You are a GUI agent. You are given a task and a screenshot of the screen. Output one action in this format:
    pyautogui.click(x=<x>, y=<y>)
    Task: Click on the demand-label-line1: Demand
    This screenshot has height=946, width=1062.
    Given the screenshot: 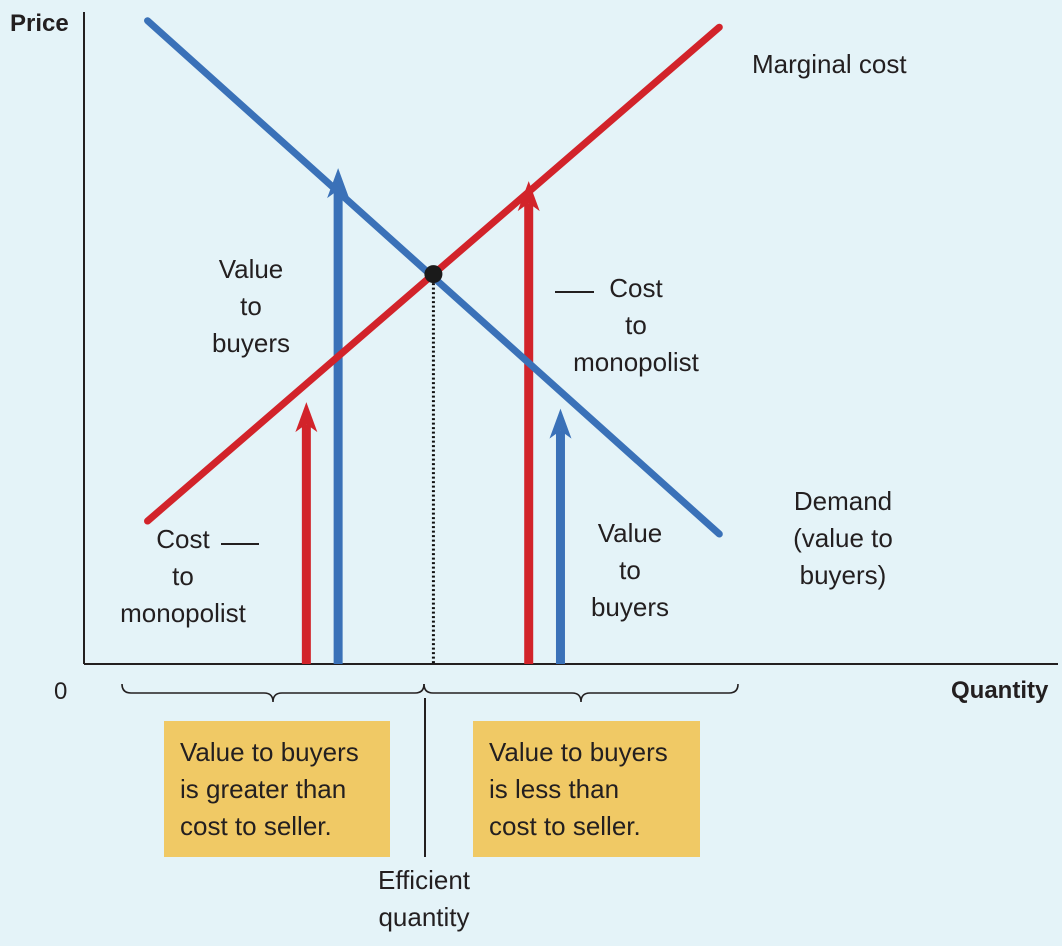 What is the action you would take?
    pyautogui.click(x=843, y=501)
    